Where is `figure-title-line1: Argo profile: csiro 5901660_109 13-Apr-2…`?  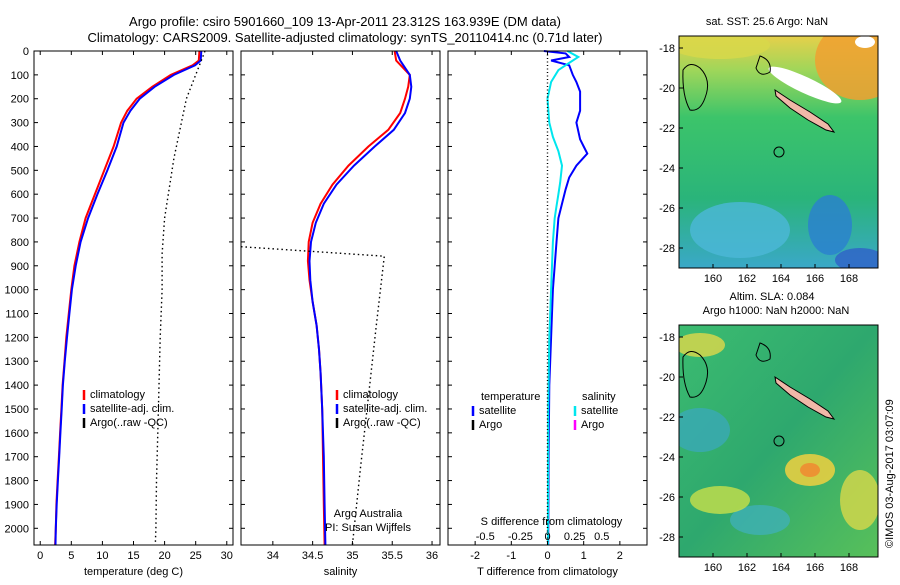
figure-title-line1: Argo profile: csiro 5901660_109 13-Apr-2… is located at coordinates (345, 21).